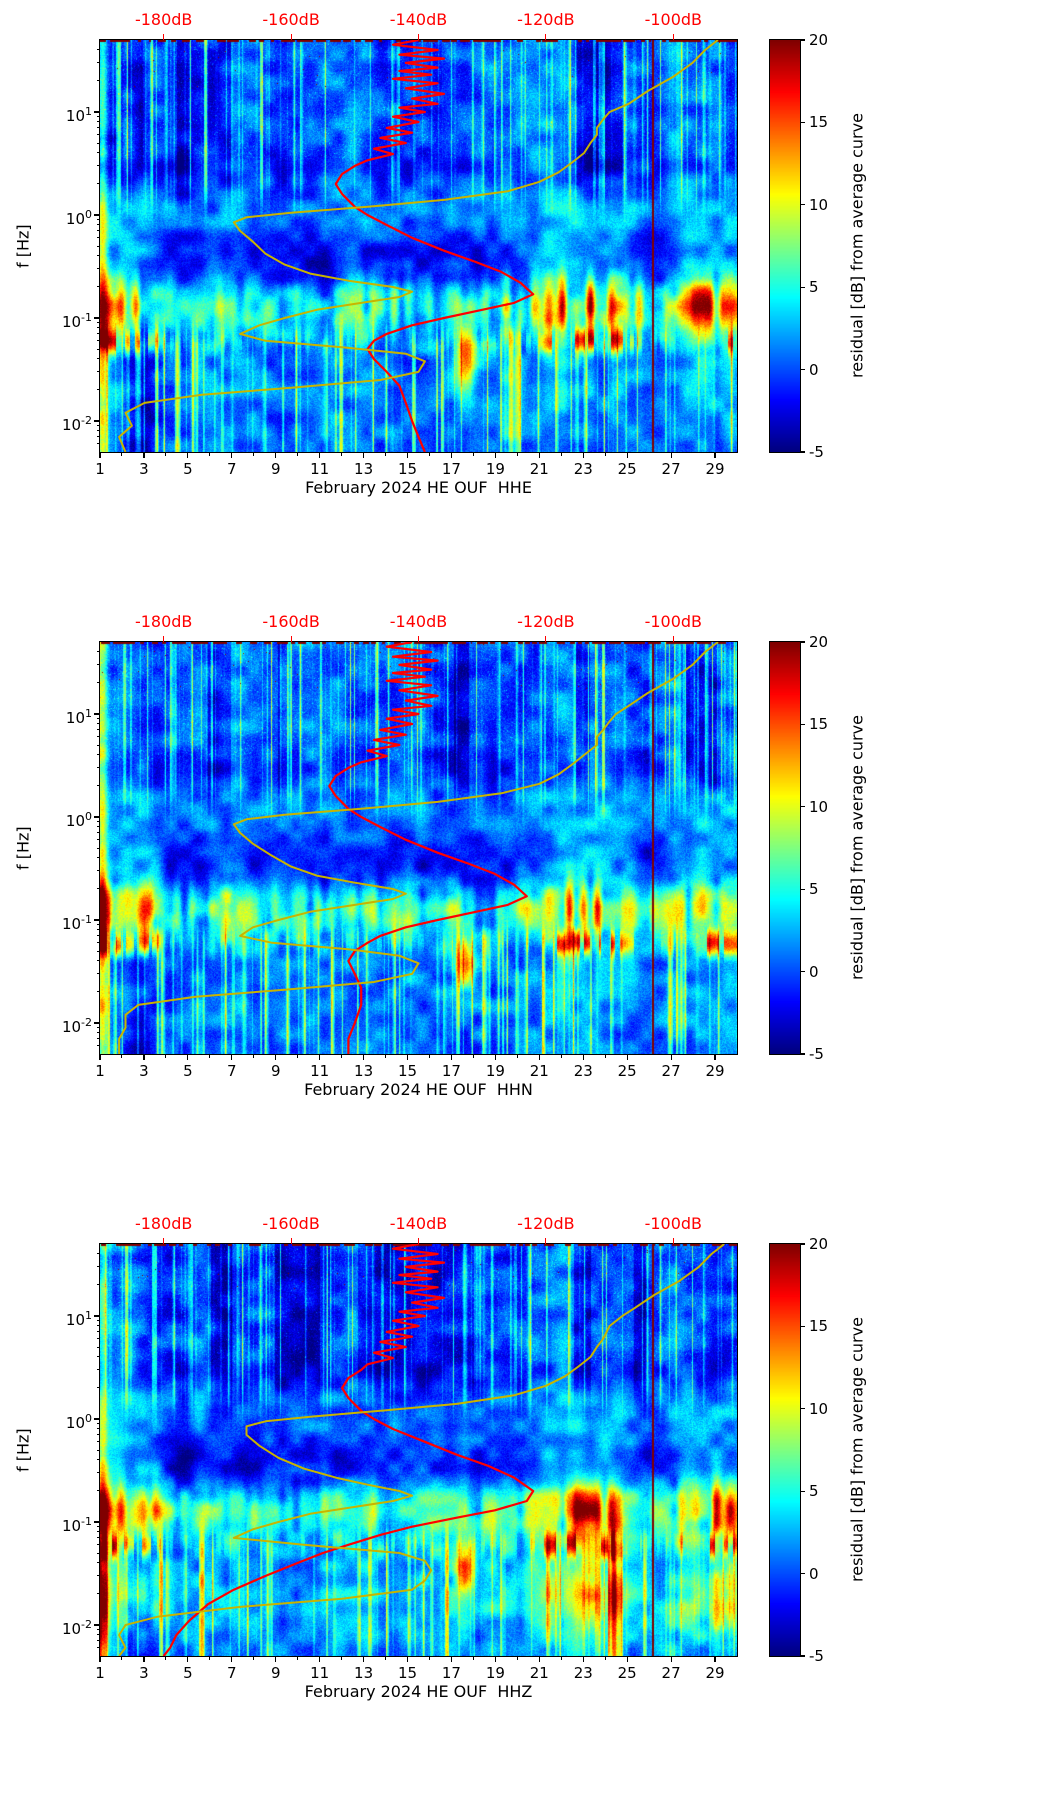 Image resolution: width=1052 pixels, height=1806 pixels. I want to click on x-tick-label: 29, so click(715, 1673).